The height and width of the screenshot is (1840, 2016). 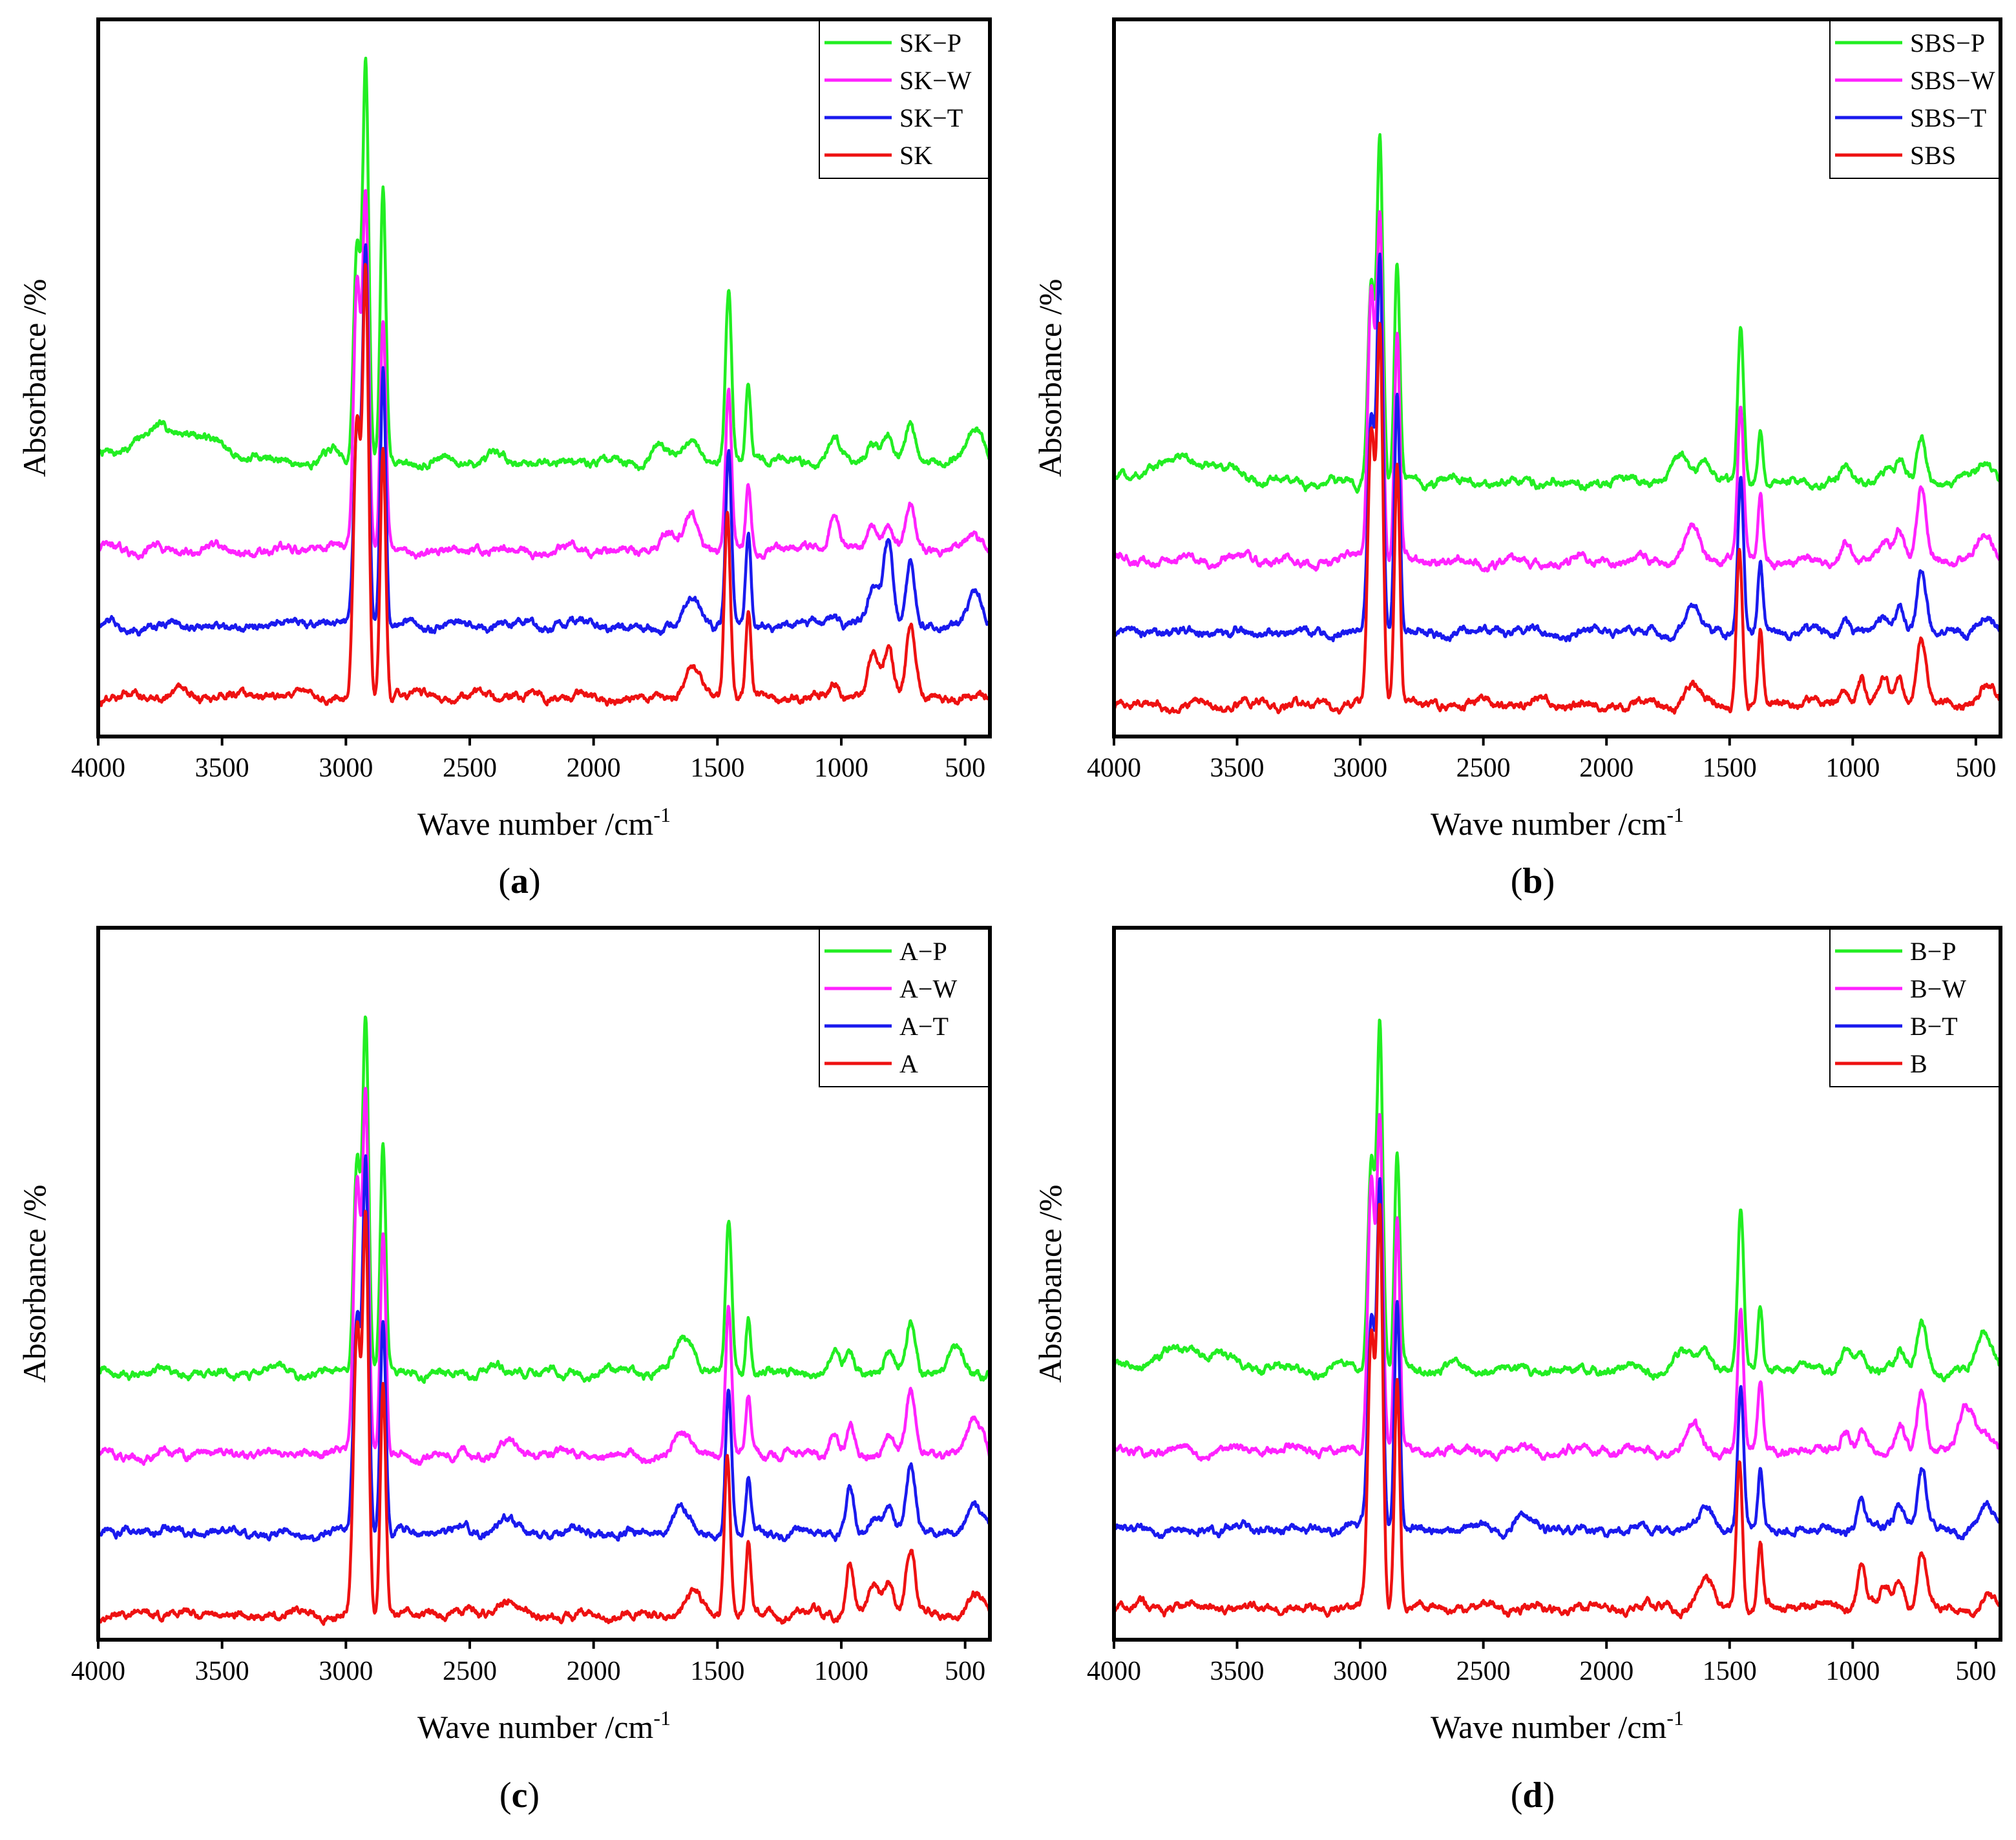 I want to click on legend-label: SBS, so click(x=1933, y=155).